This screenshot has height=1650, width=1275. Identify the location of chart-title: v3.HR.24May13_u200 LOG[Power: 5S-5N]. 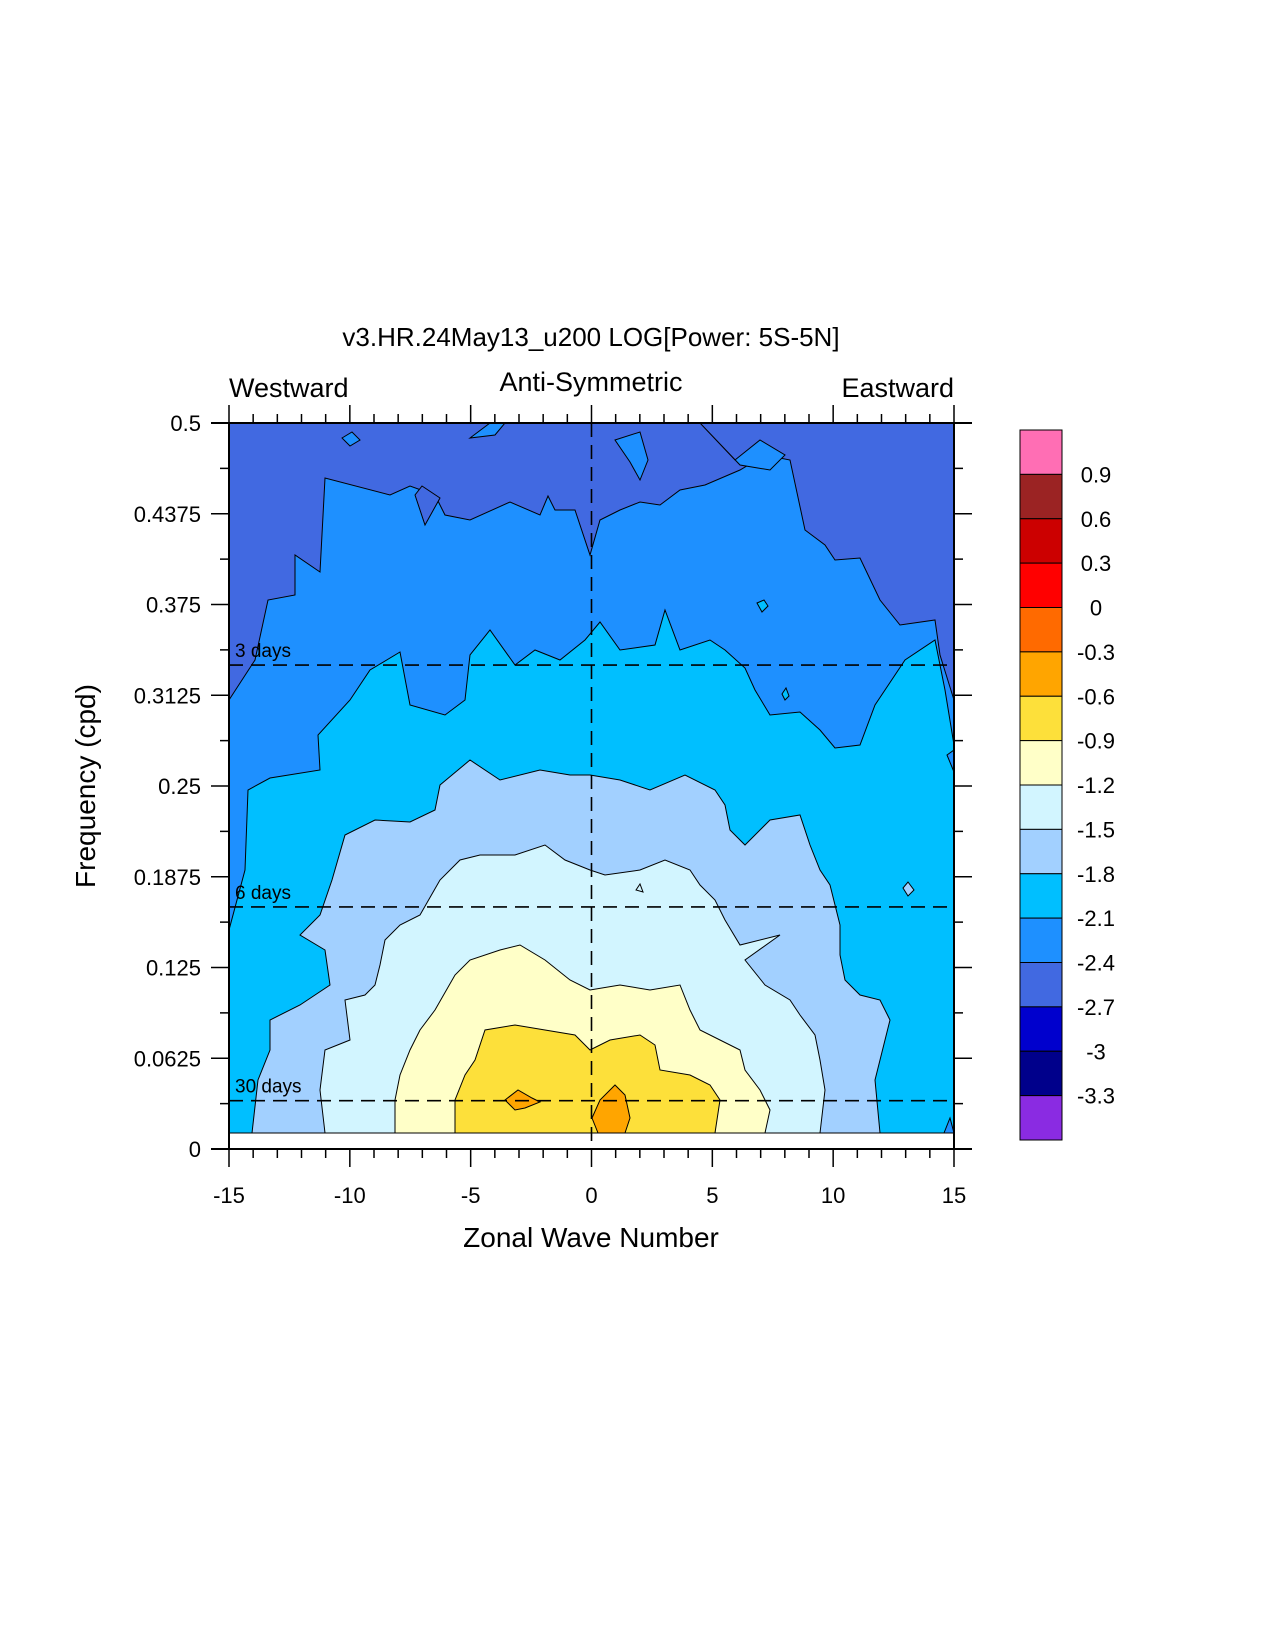
(590, 337).